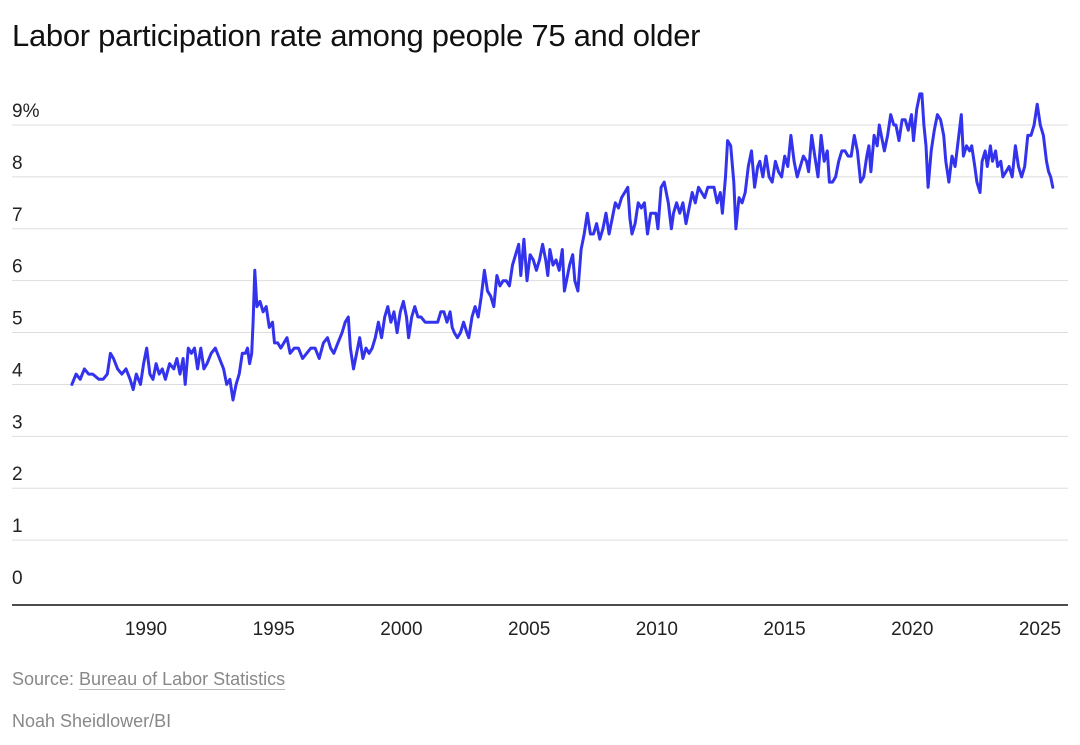 The height and width of the screenshot is (745, 1080). Describe the element at coordinates (1040, 629) in the screenshot. I see `x-tick-label: 2025` at that location.